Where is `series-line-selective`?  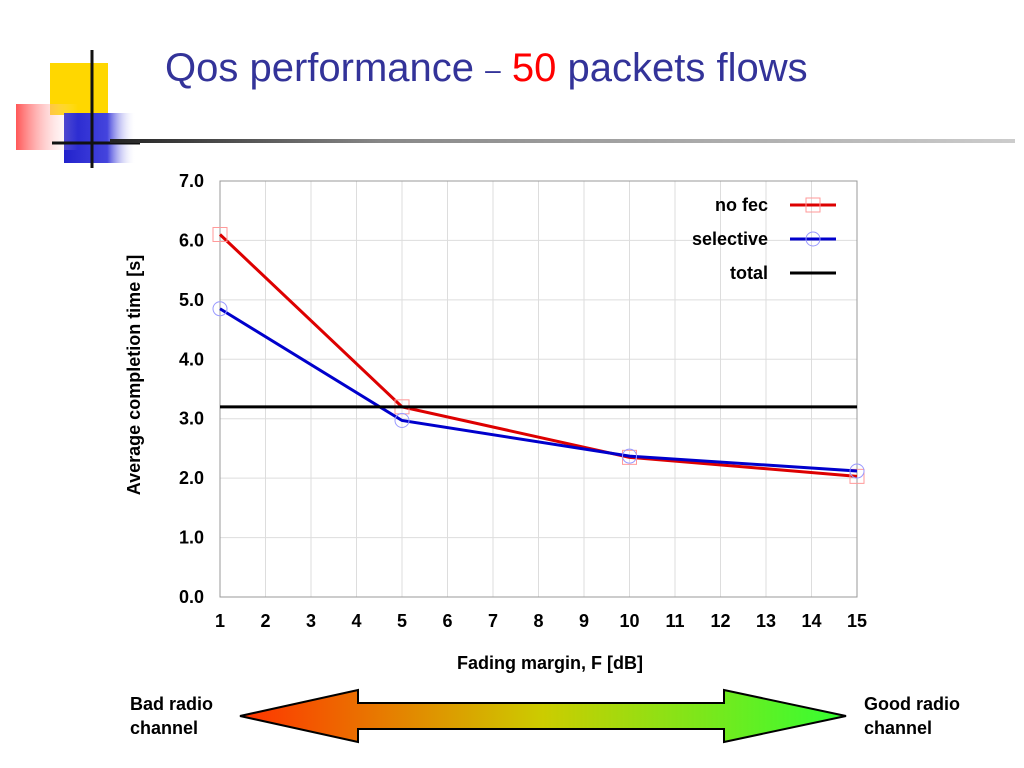 series-line-selective is located at coordinates (538, 390).